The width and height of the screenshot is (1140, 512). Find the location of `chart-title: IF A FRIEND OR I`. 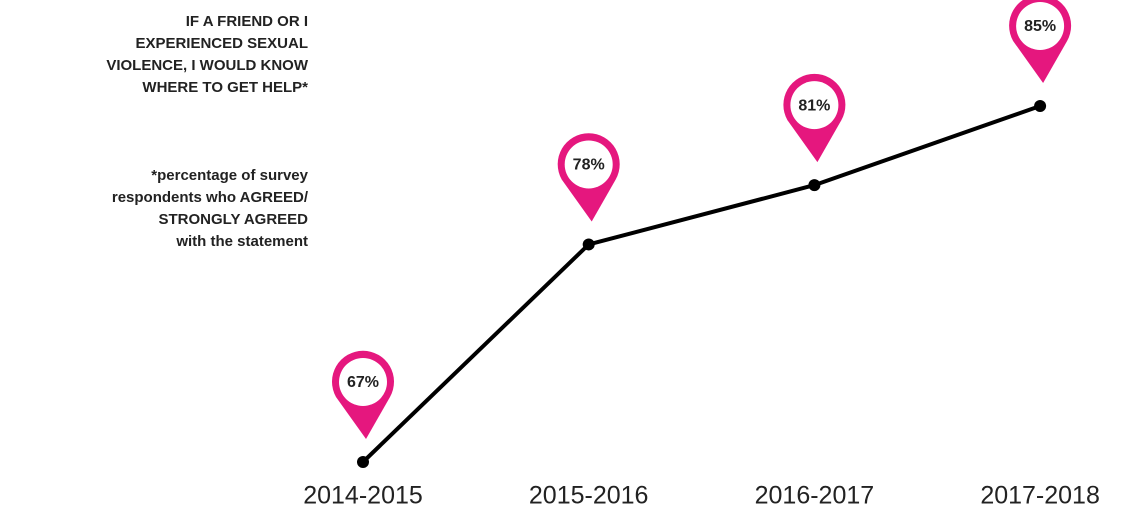

chart-title: IF A FRIEND OR I is located at coordinates (247, 21).